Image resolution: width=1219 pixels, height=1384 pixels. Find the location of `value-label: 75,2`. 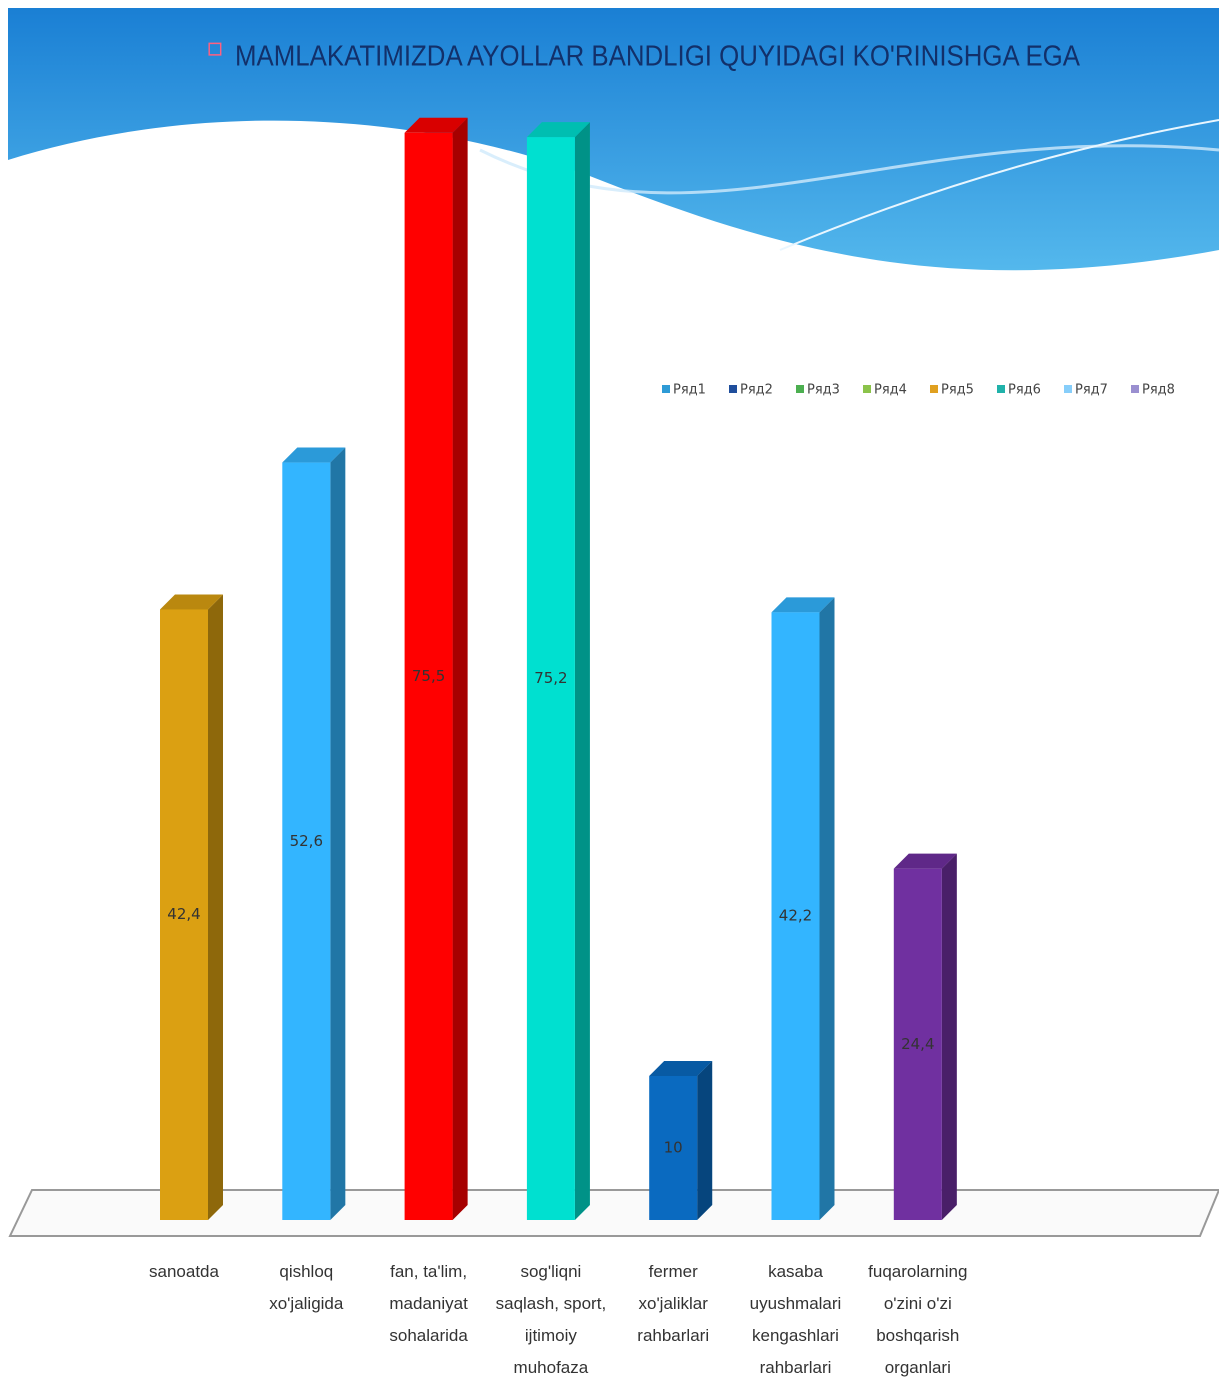

value-label: 75,2 is located at coordinates (550, 678).